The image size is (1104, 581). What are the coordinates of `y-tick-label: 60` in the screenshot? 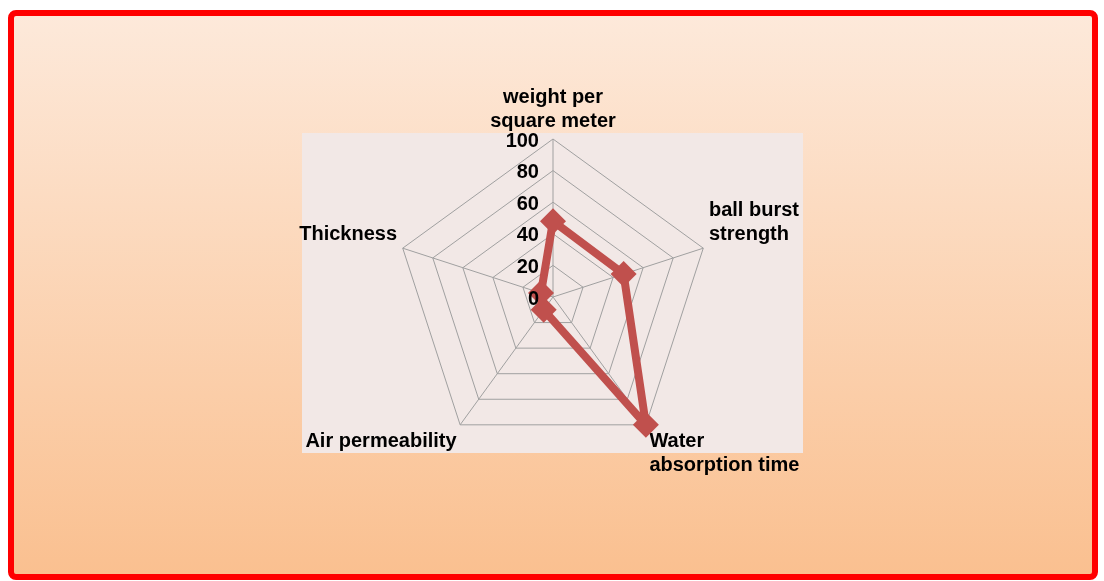 It's located at (527, 202).